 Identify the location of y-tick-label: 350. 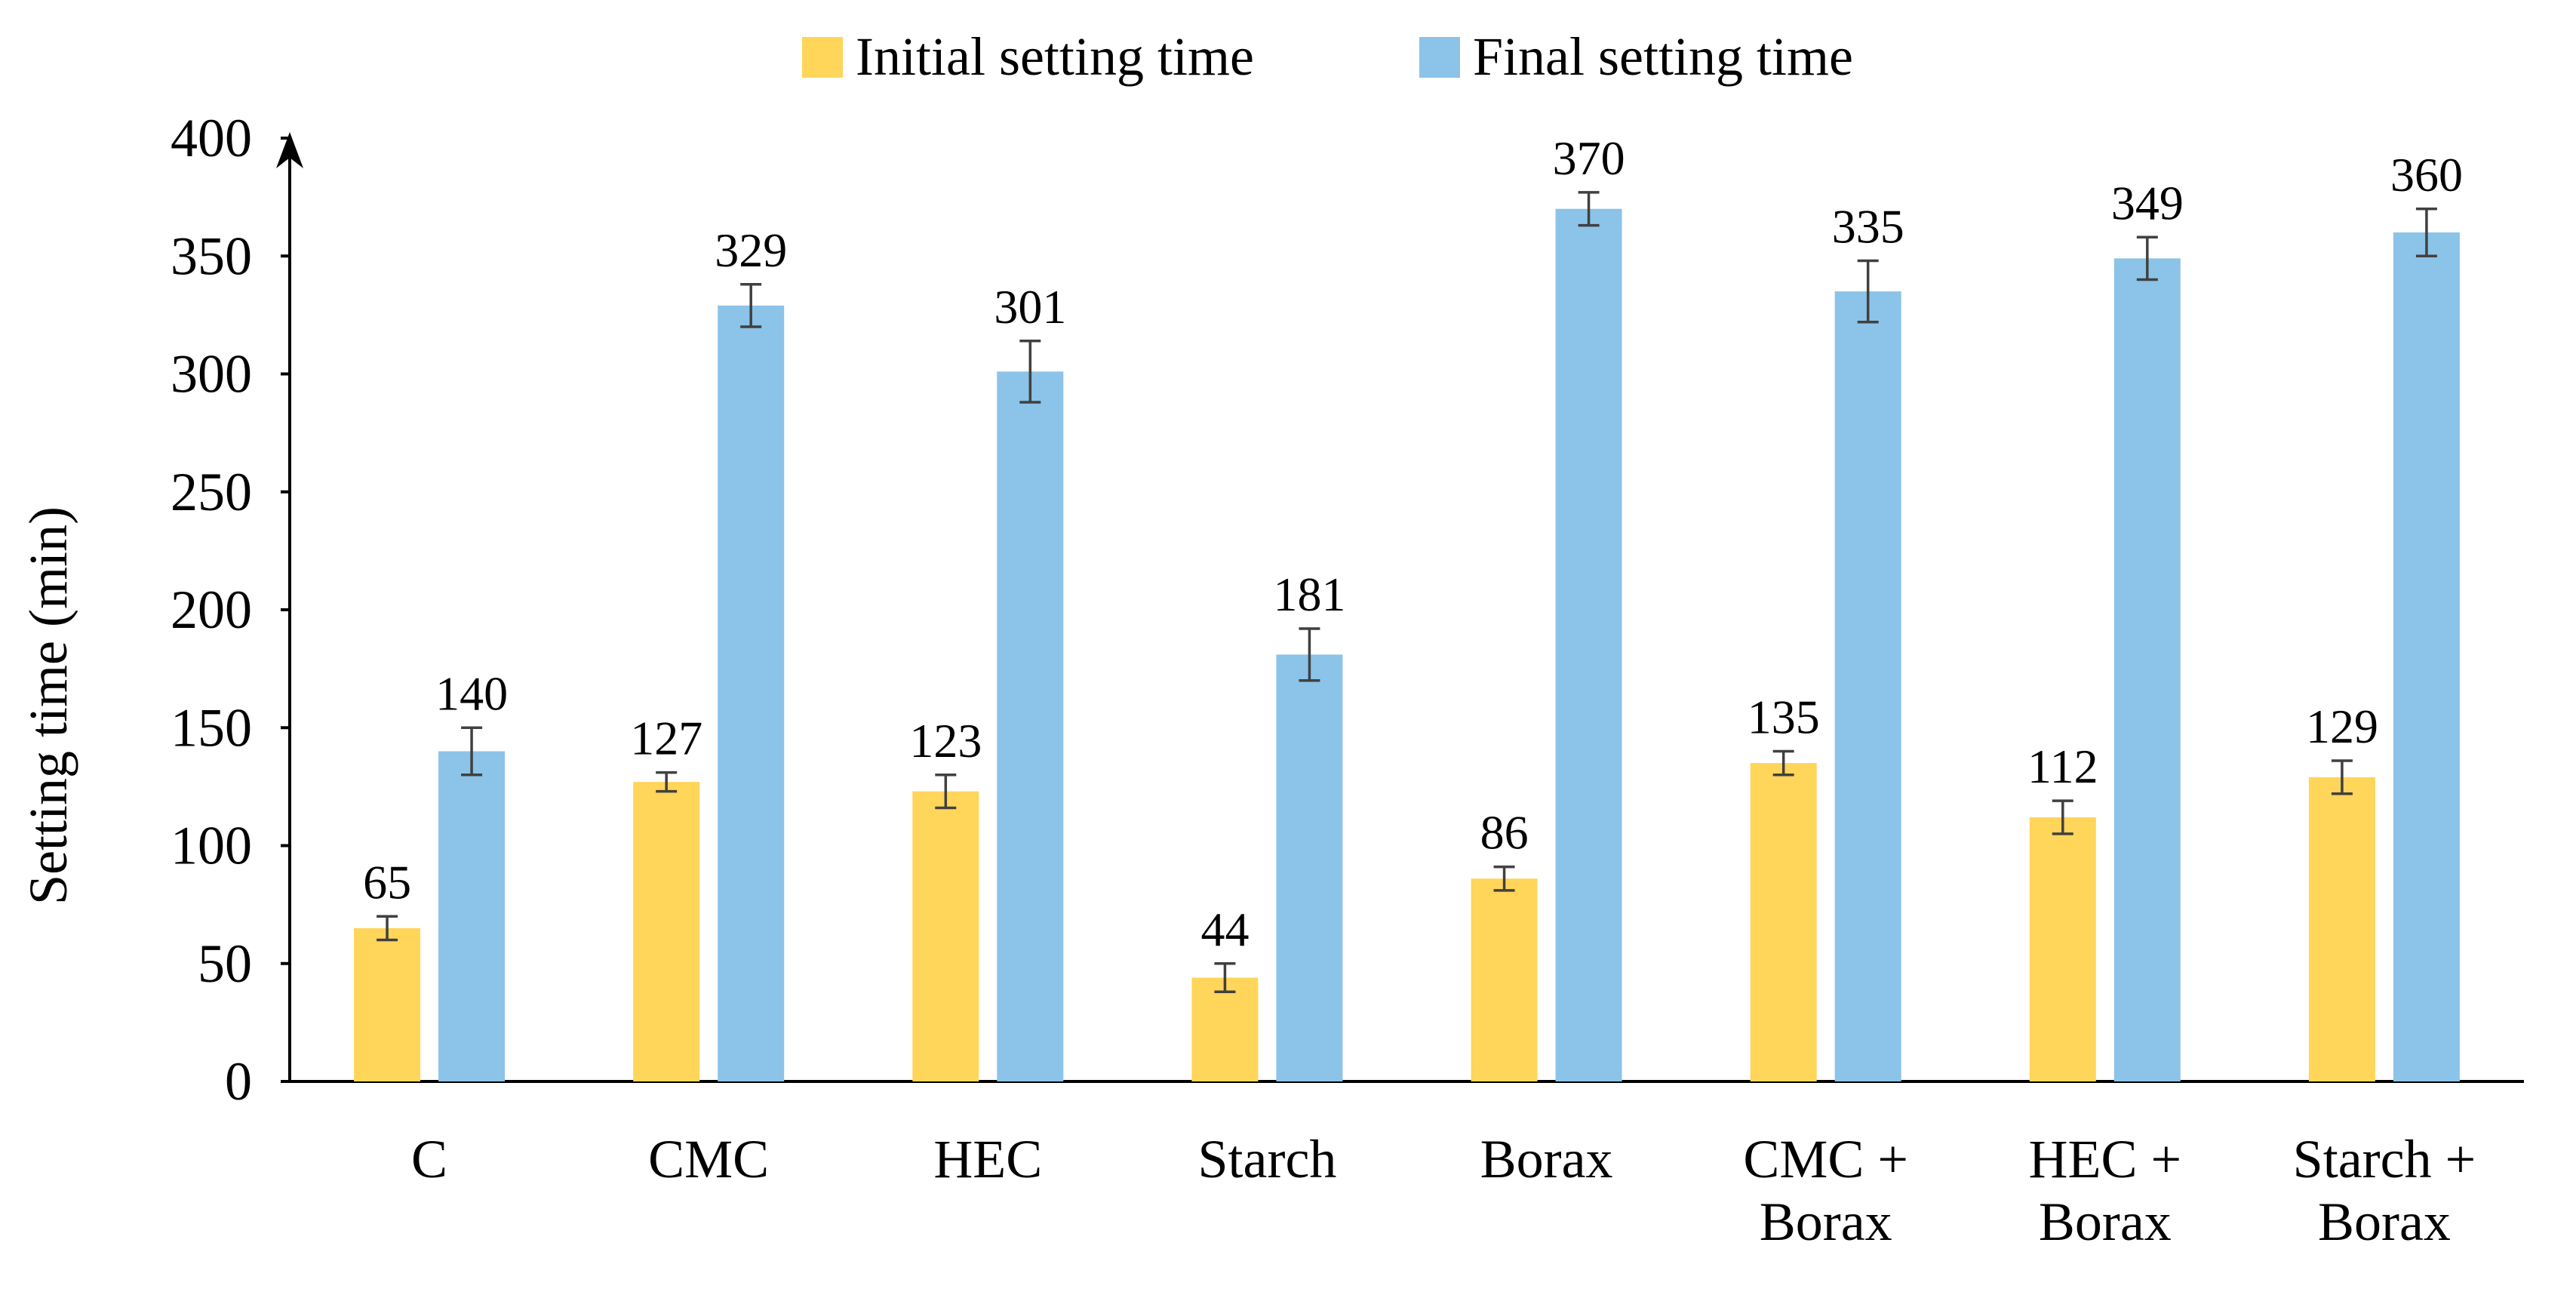
(211, 256).